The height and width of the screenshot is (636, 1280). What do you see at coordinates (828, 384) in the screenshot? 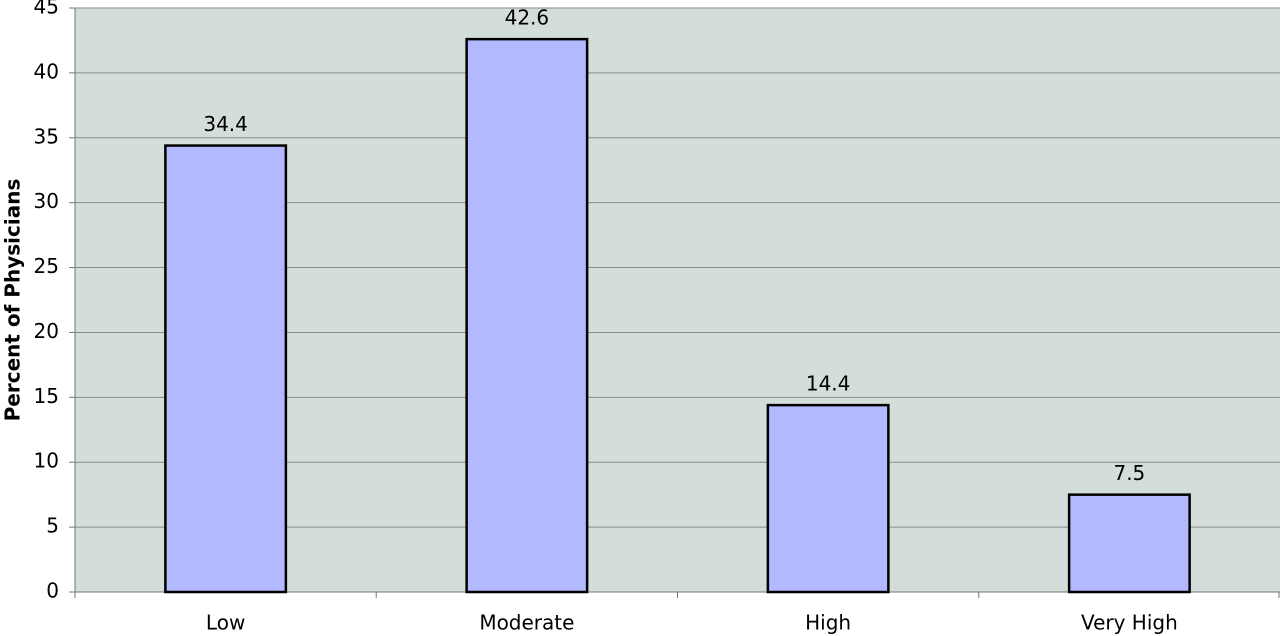
I see `data-label: 14.4` at bounding box center [828, 384].